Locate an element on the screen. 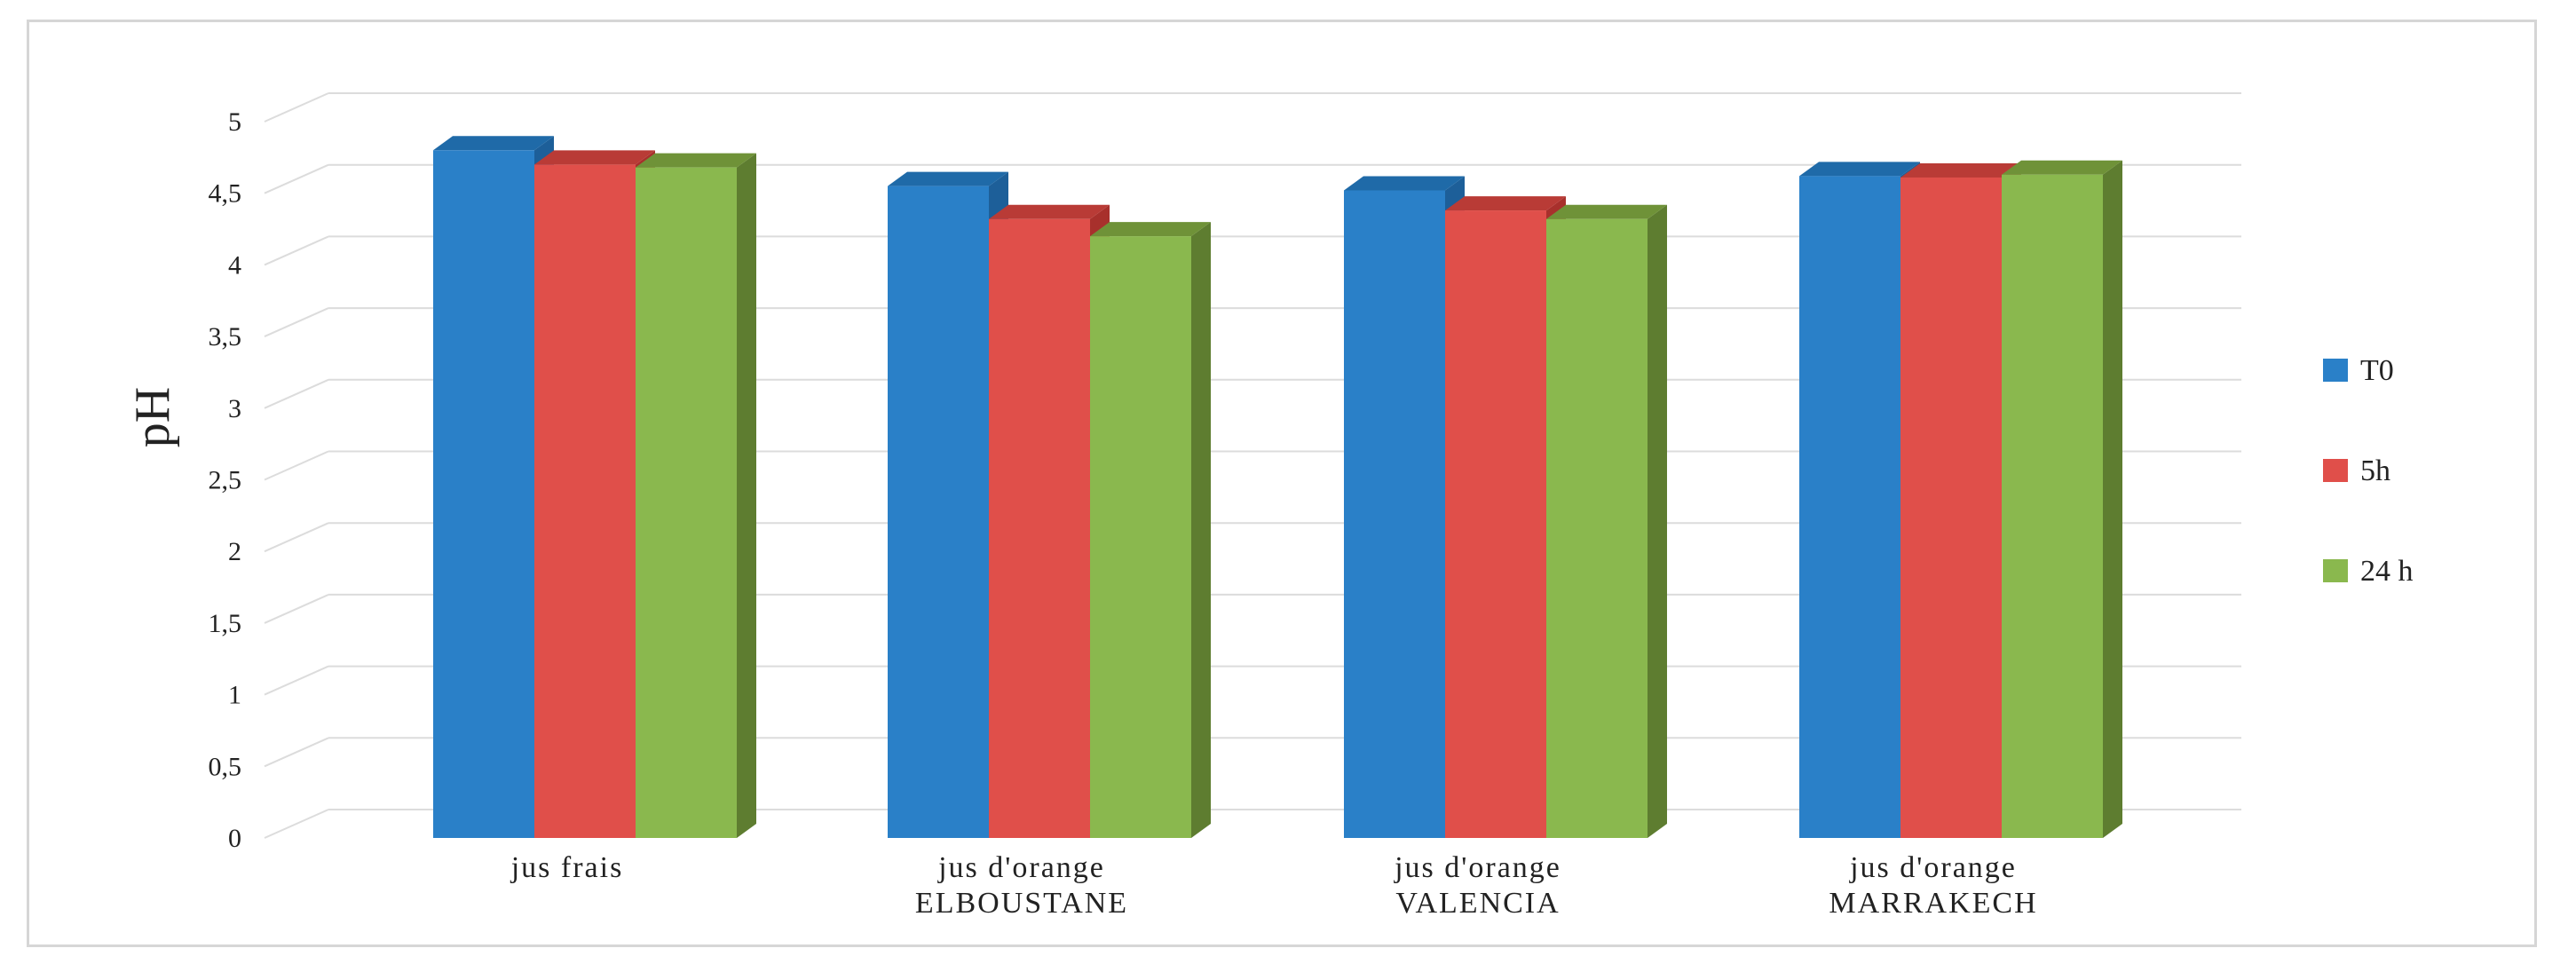  y-tick-label: 0 is located at coordinates (234, 838).